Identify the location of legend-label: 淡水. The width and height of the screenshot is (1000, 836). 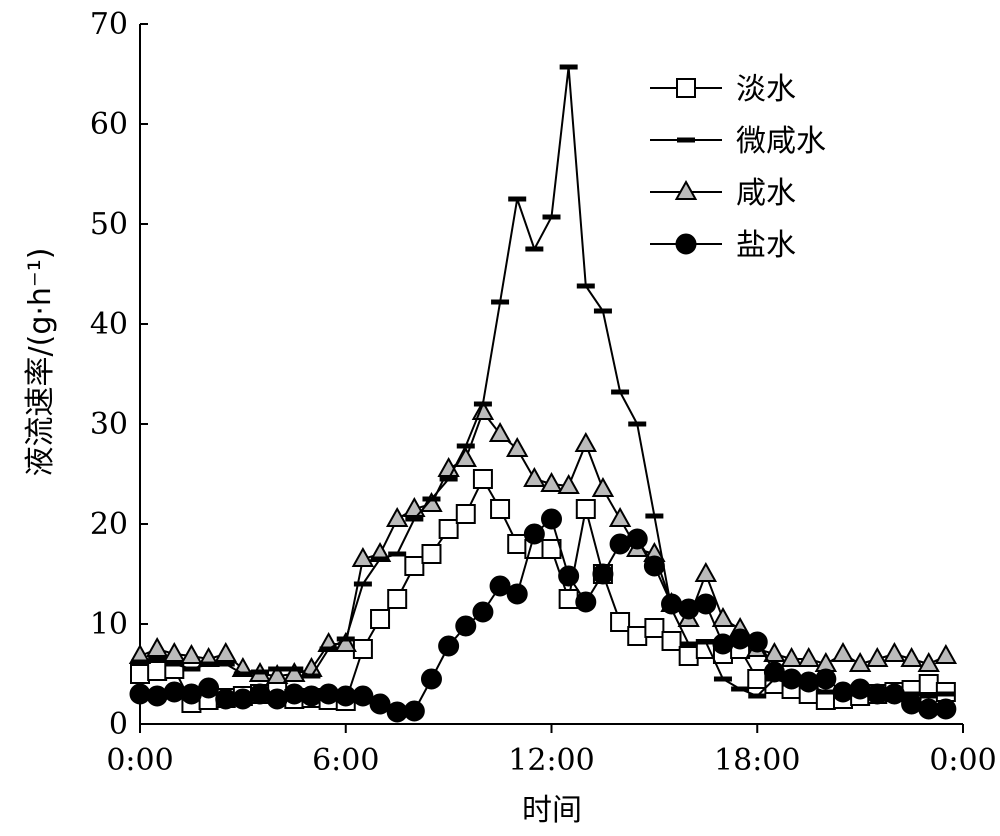
(766, 89).